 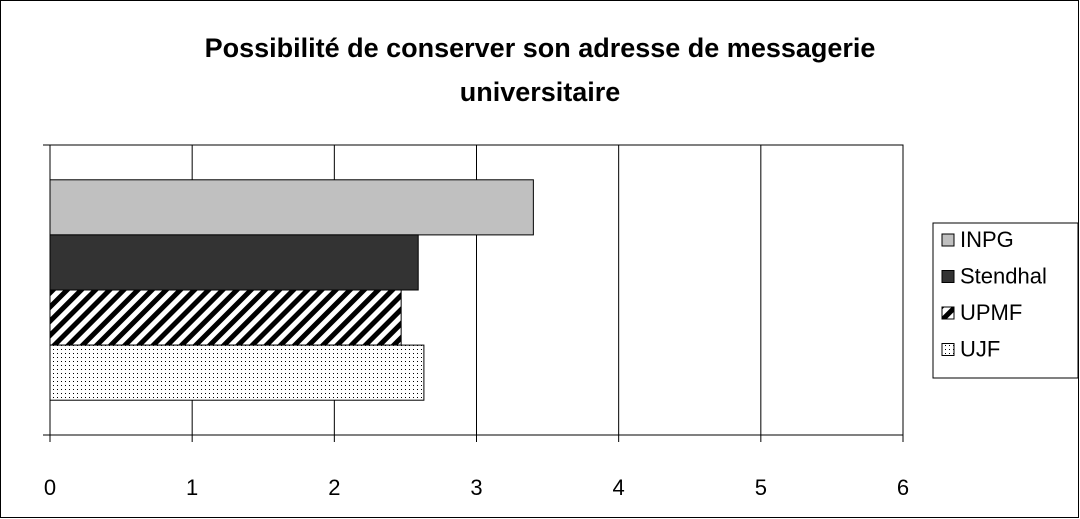 What do you see at coordinates (991, 312) in the screenshot?
I see `legend-label: UPMF` at bounding box center [991, 312].